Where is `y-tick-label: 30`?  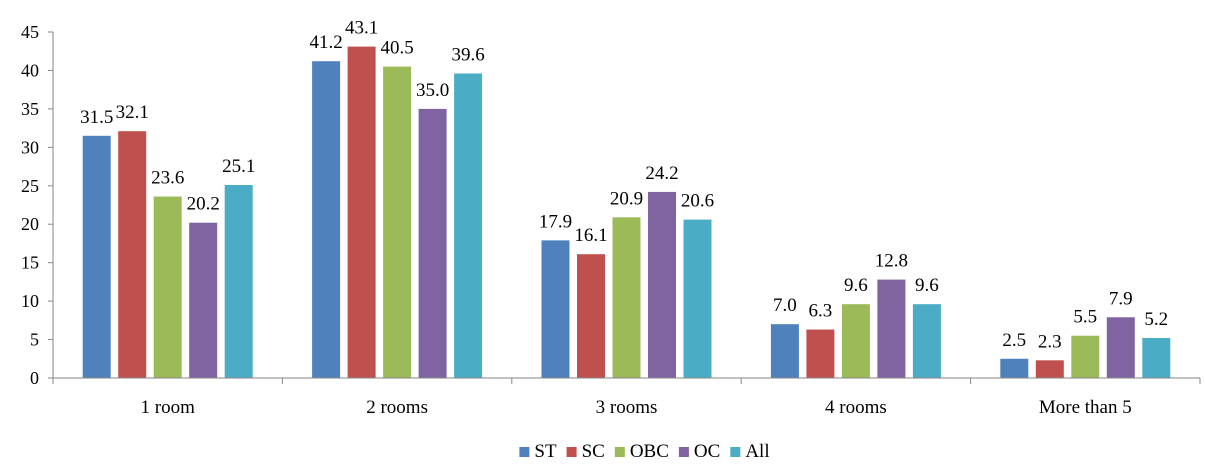 y-tick-label: 30 is located at coordinates (30, 147).